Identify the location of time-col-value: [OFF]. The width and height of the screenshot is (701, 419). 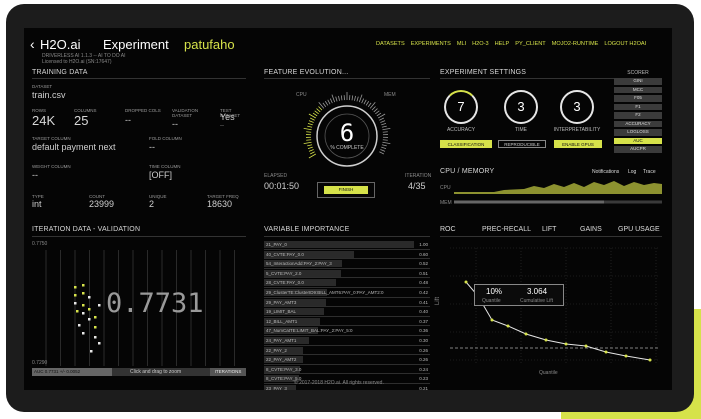
(160, 175).